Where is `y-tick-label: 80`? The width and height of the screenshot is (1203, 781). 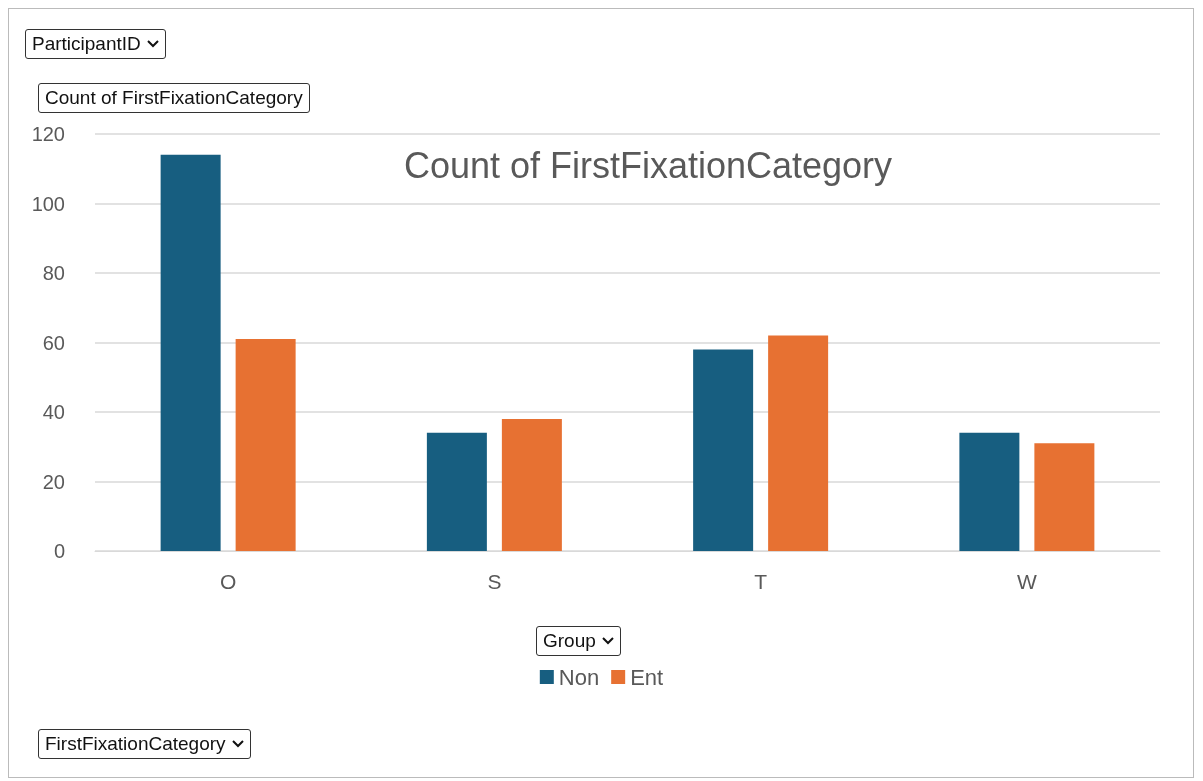 y-tick-label: 80 is located at coordinates (53, 273).